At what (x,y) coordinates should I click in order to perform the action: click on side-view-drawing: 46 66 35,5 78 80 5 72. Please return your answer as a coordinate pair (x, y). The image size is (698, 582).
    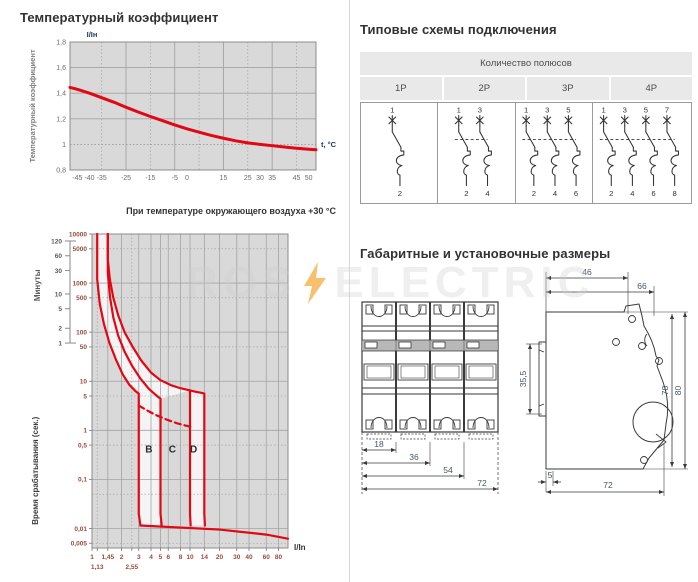
    Looking at the image, I should click on (603, 381).